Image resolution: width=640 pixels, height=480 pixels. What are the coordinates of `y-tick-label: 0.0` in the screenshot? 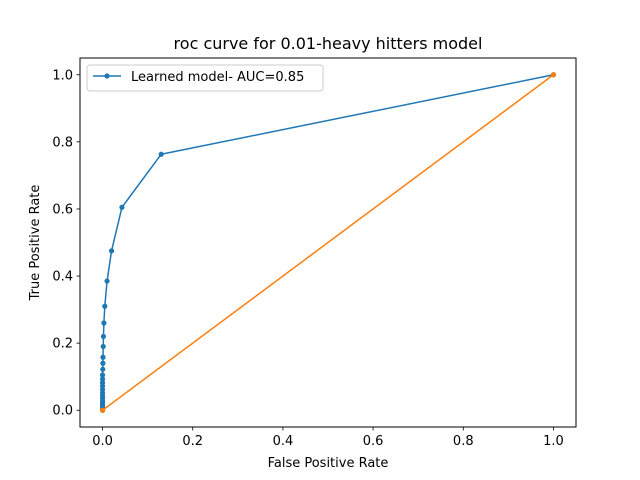 It's located at (62, 411).